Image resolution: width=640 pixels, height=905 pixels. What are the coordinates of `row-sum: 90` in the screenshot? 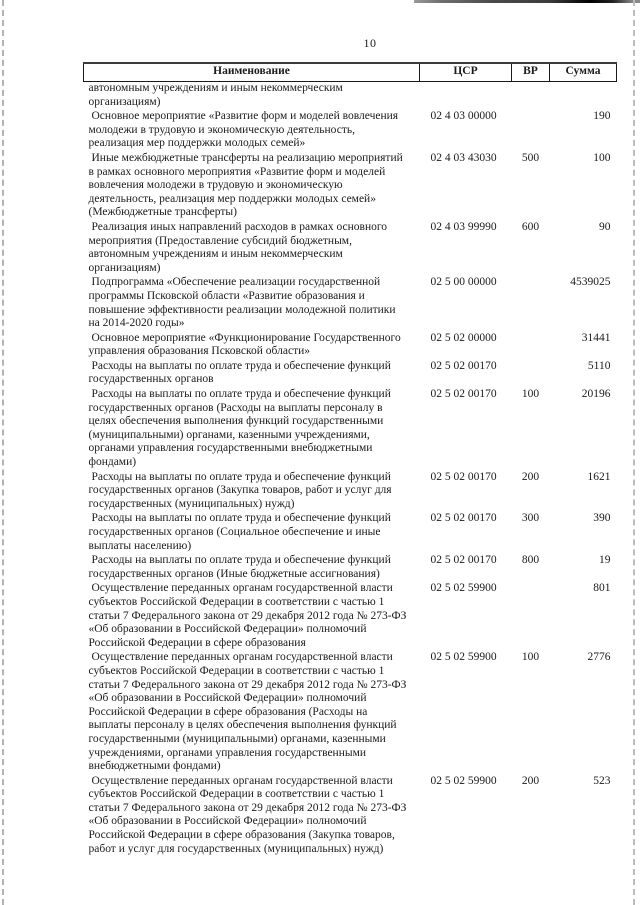 It's located at (605, 226).